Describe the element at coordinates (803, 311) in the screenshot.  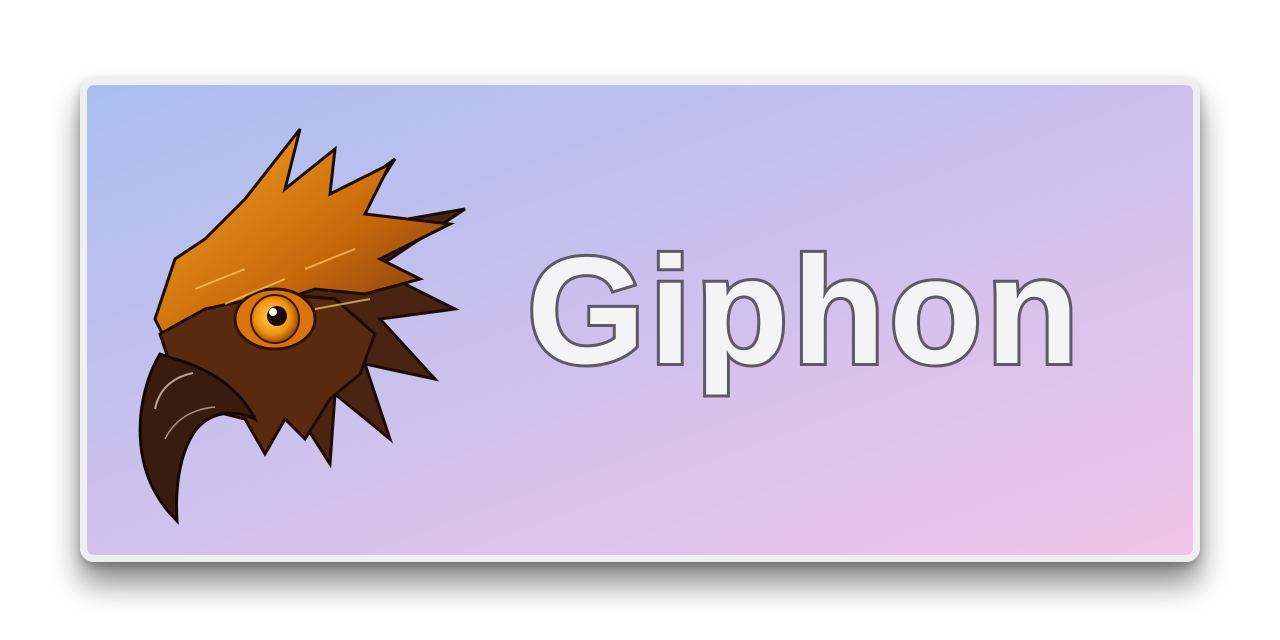
I see `brand-name: Giphon` at that location.